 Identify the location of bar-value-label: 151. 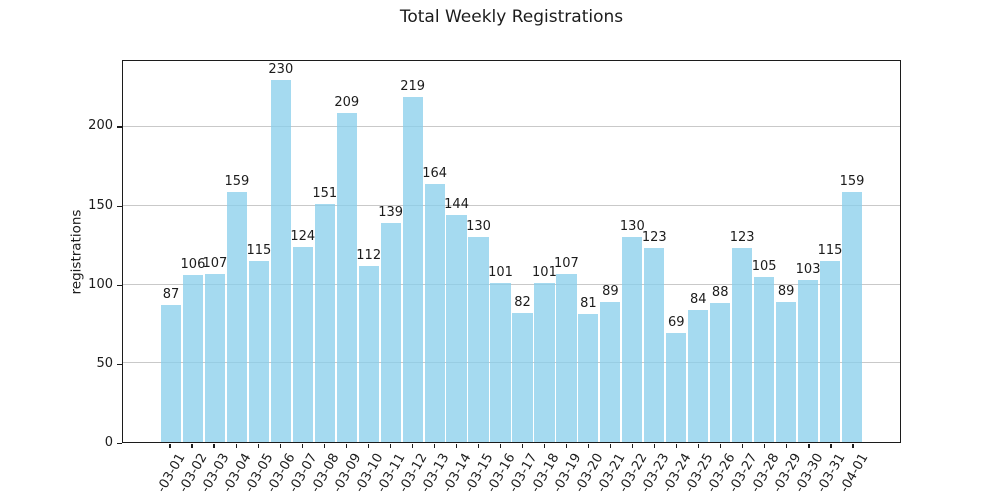
(325, 194).